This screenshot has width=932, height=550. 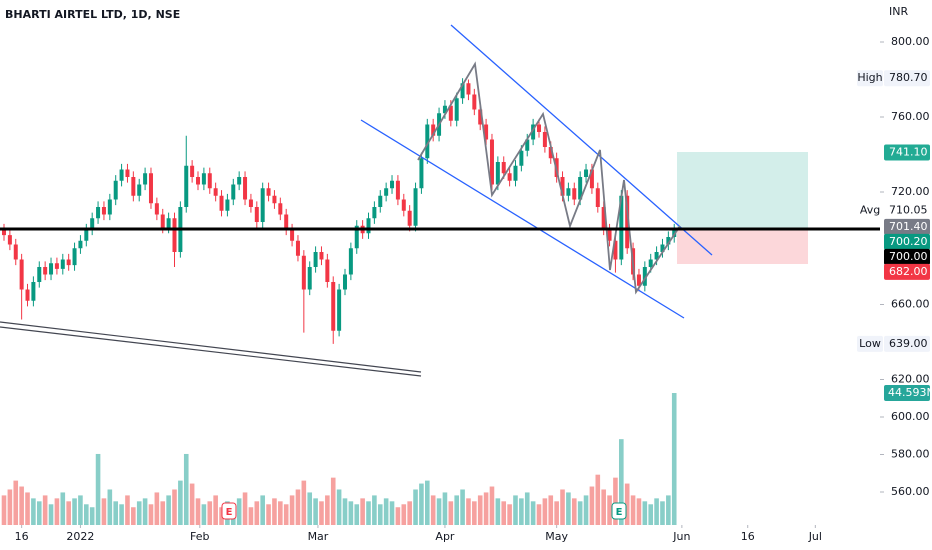 What do you see at coordinates (908, 256) in the screenshot?
I see `price-marker-label: 700.00` at bounding box center [908, 256].